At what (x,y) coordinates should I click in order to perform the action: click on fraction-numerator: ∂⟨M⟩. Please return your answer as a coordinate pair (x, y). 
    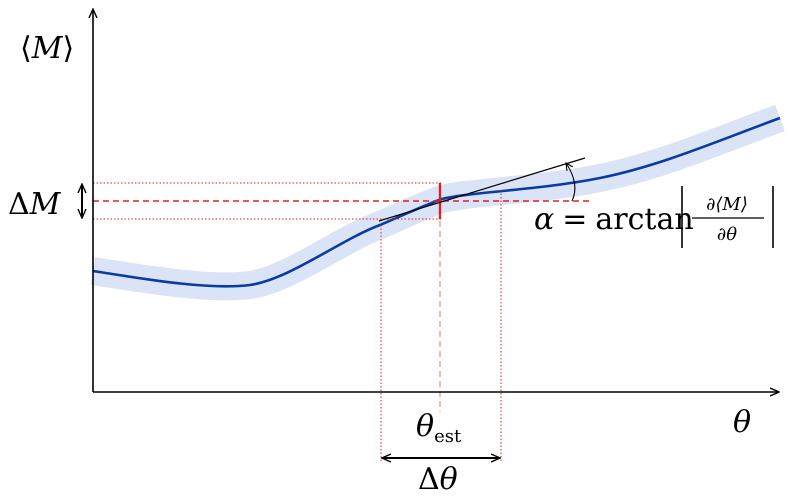
    Looking at the image, I should click on (727, 204).